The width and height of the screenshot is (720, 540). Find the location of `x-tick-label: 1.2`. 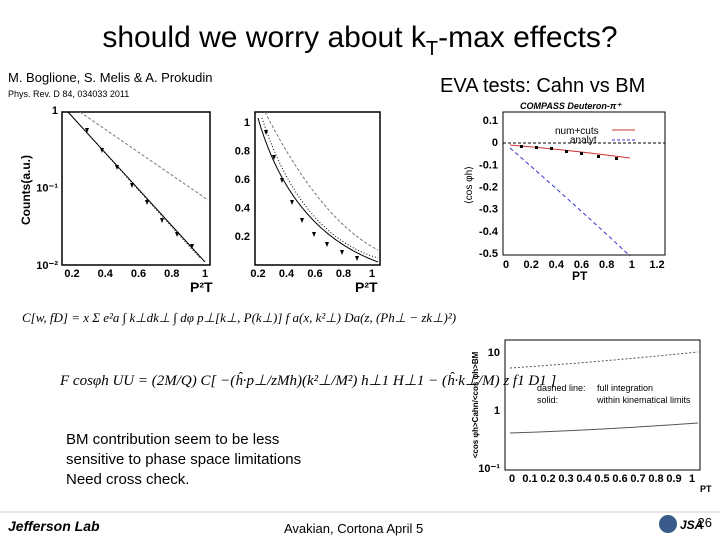

x-tick-label: 1.2 is located at coordinates (656, 265).